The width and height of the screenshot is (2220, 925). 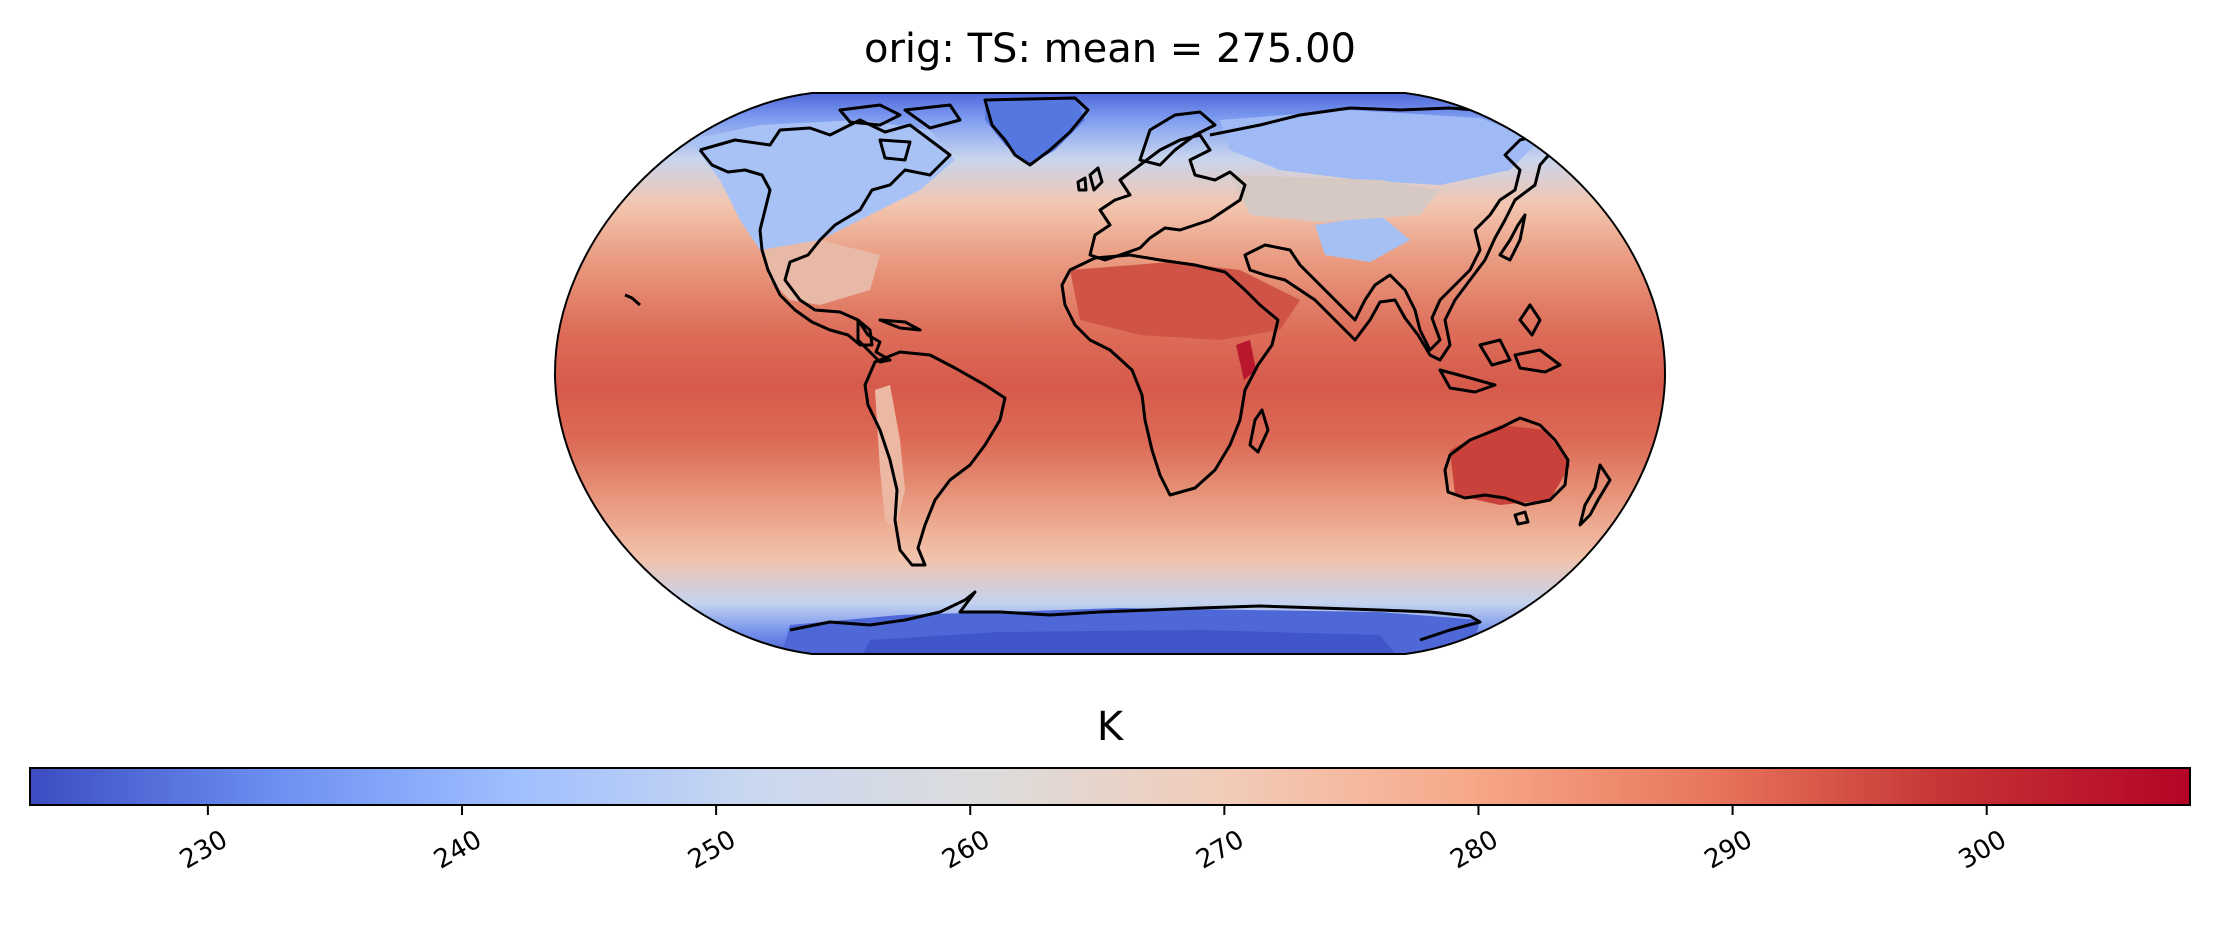 I want to click on colorbar-tick-label: 250, so click(x=712, y=850).